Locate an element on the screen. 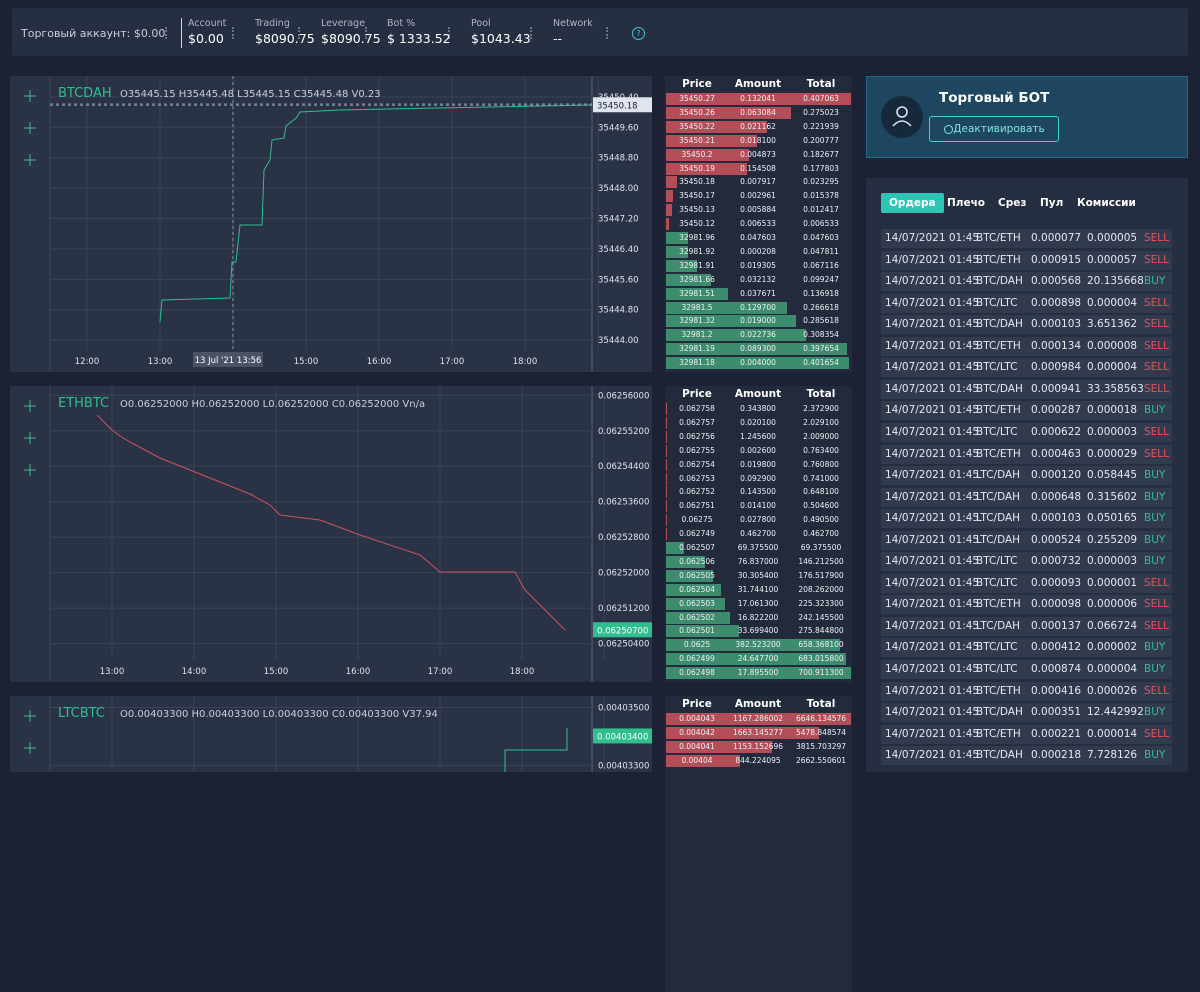 The image size is (1200, 992). stat-label: Bot % is located at coordinates (401, 23).